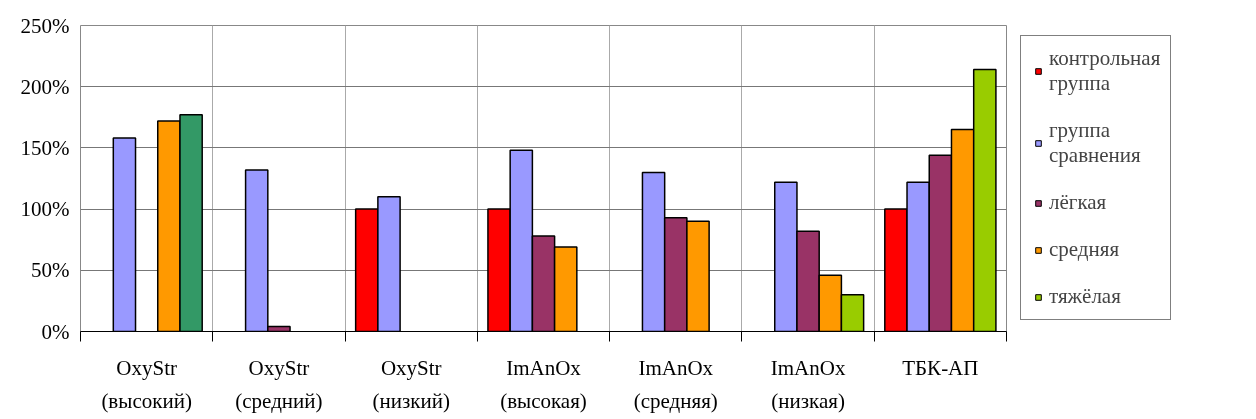  What do you see at coordinates (940, 367) in the screenshot?
I see `x-tick-label: ТБК-АП` at bounding box center [940, 367].